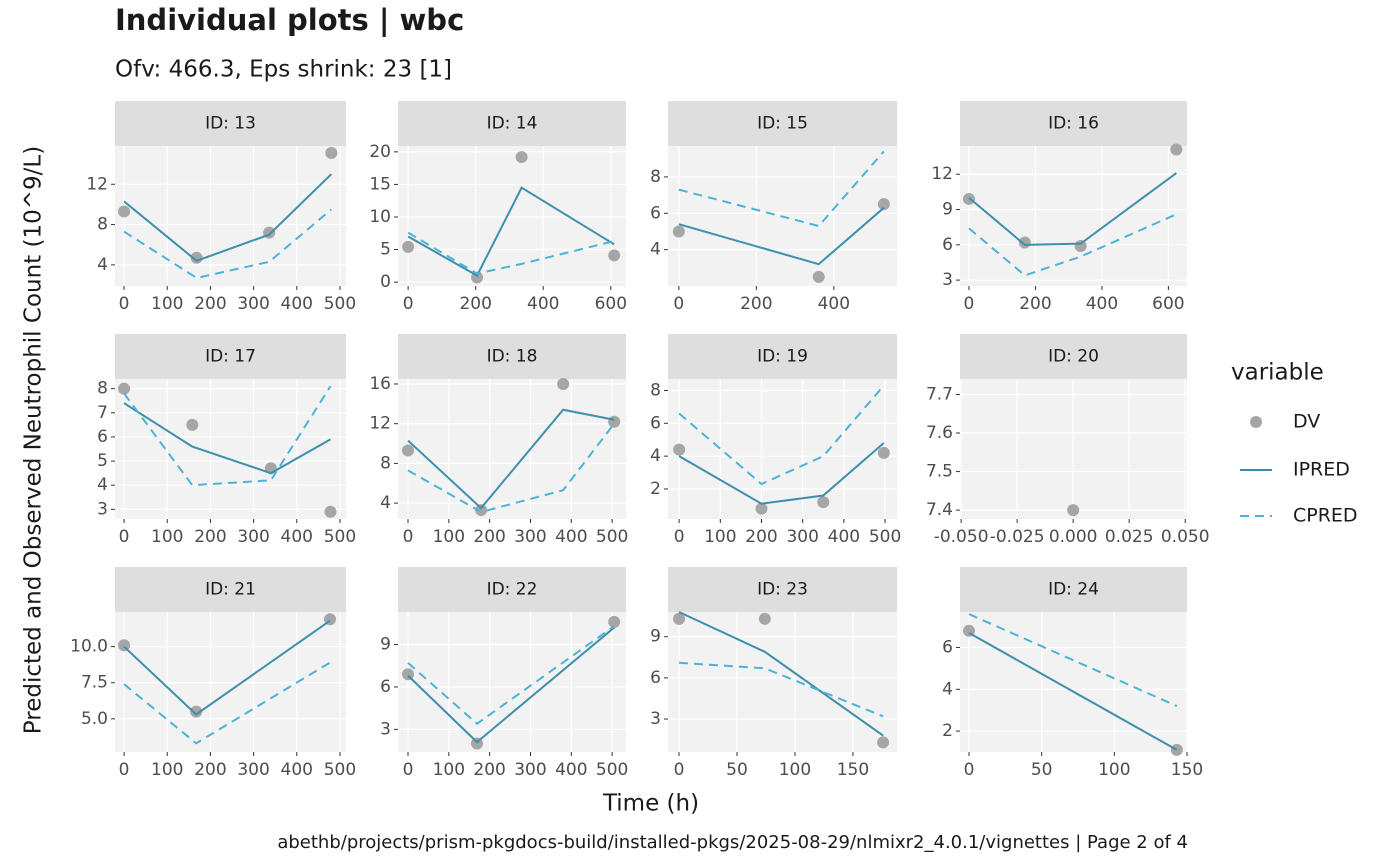  What do you see at coordinates (1017, 537) in the screenshot?
I see `x-tick-label: -0.025` at bounding box center [1017, 537].